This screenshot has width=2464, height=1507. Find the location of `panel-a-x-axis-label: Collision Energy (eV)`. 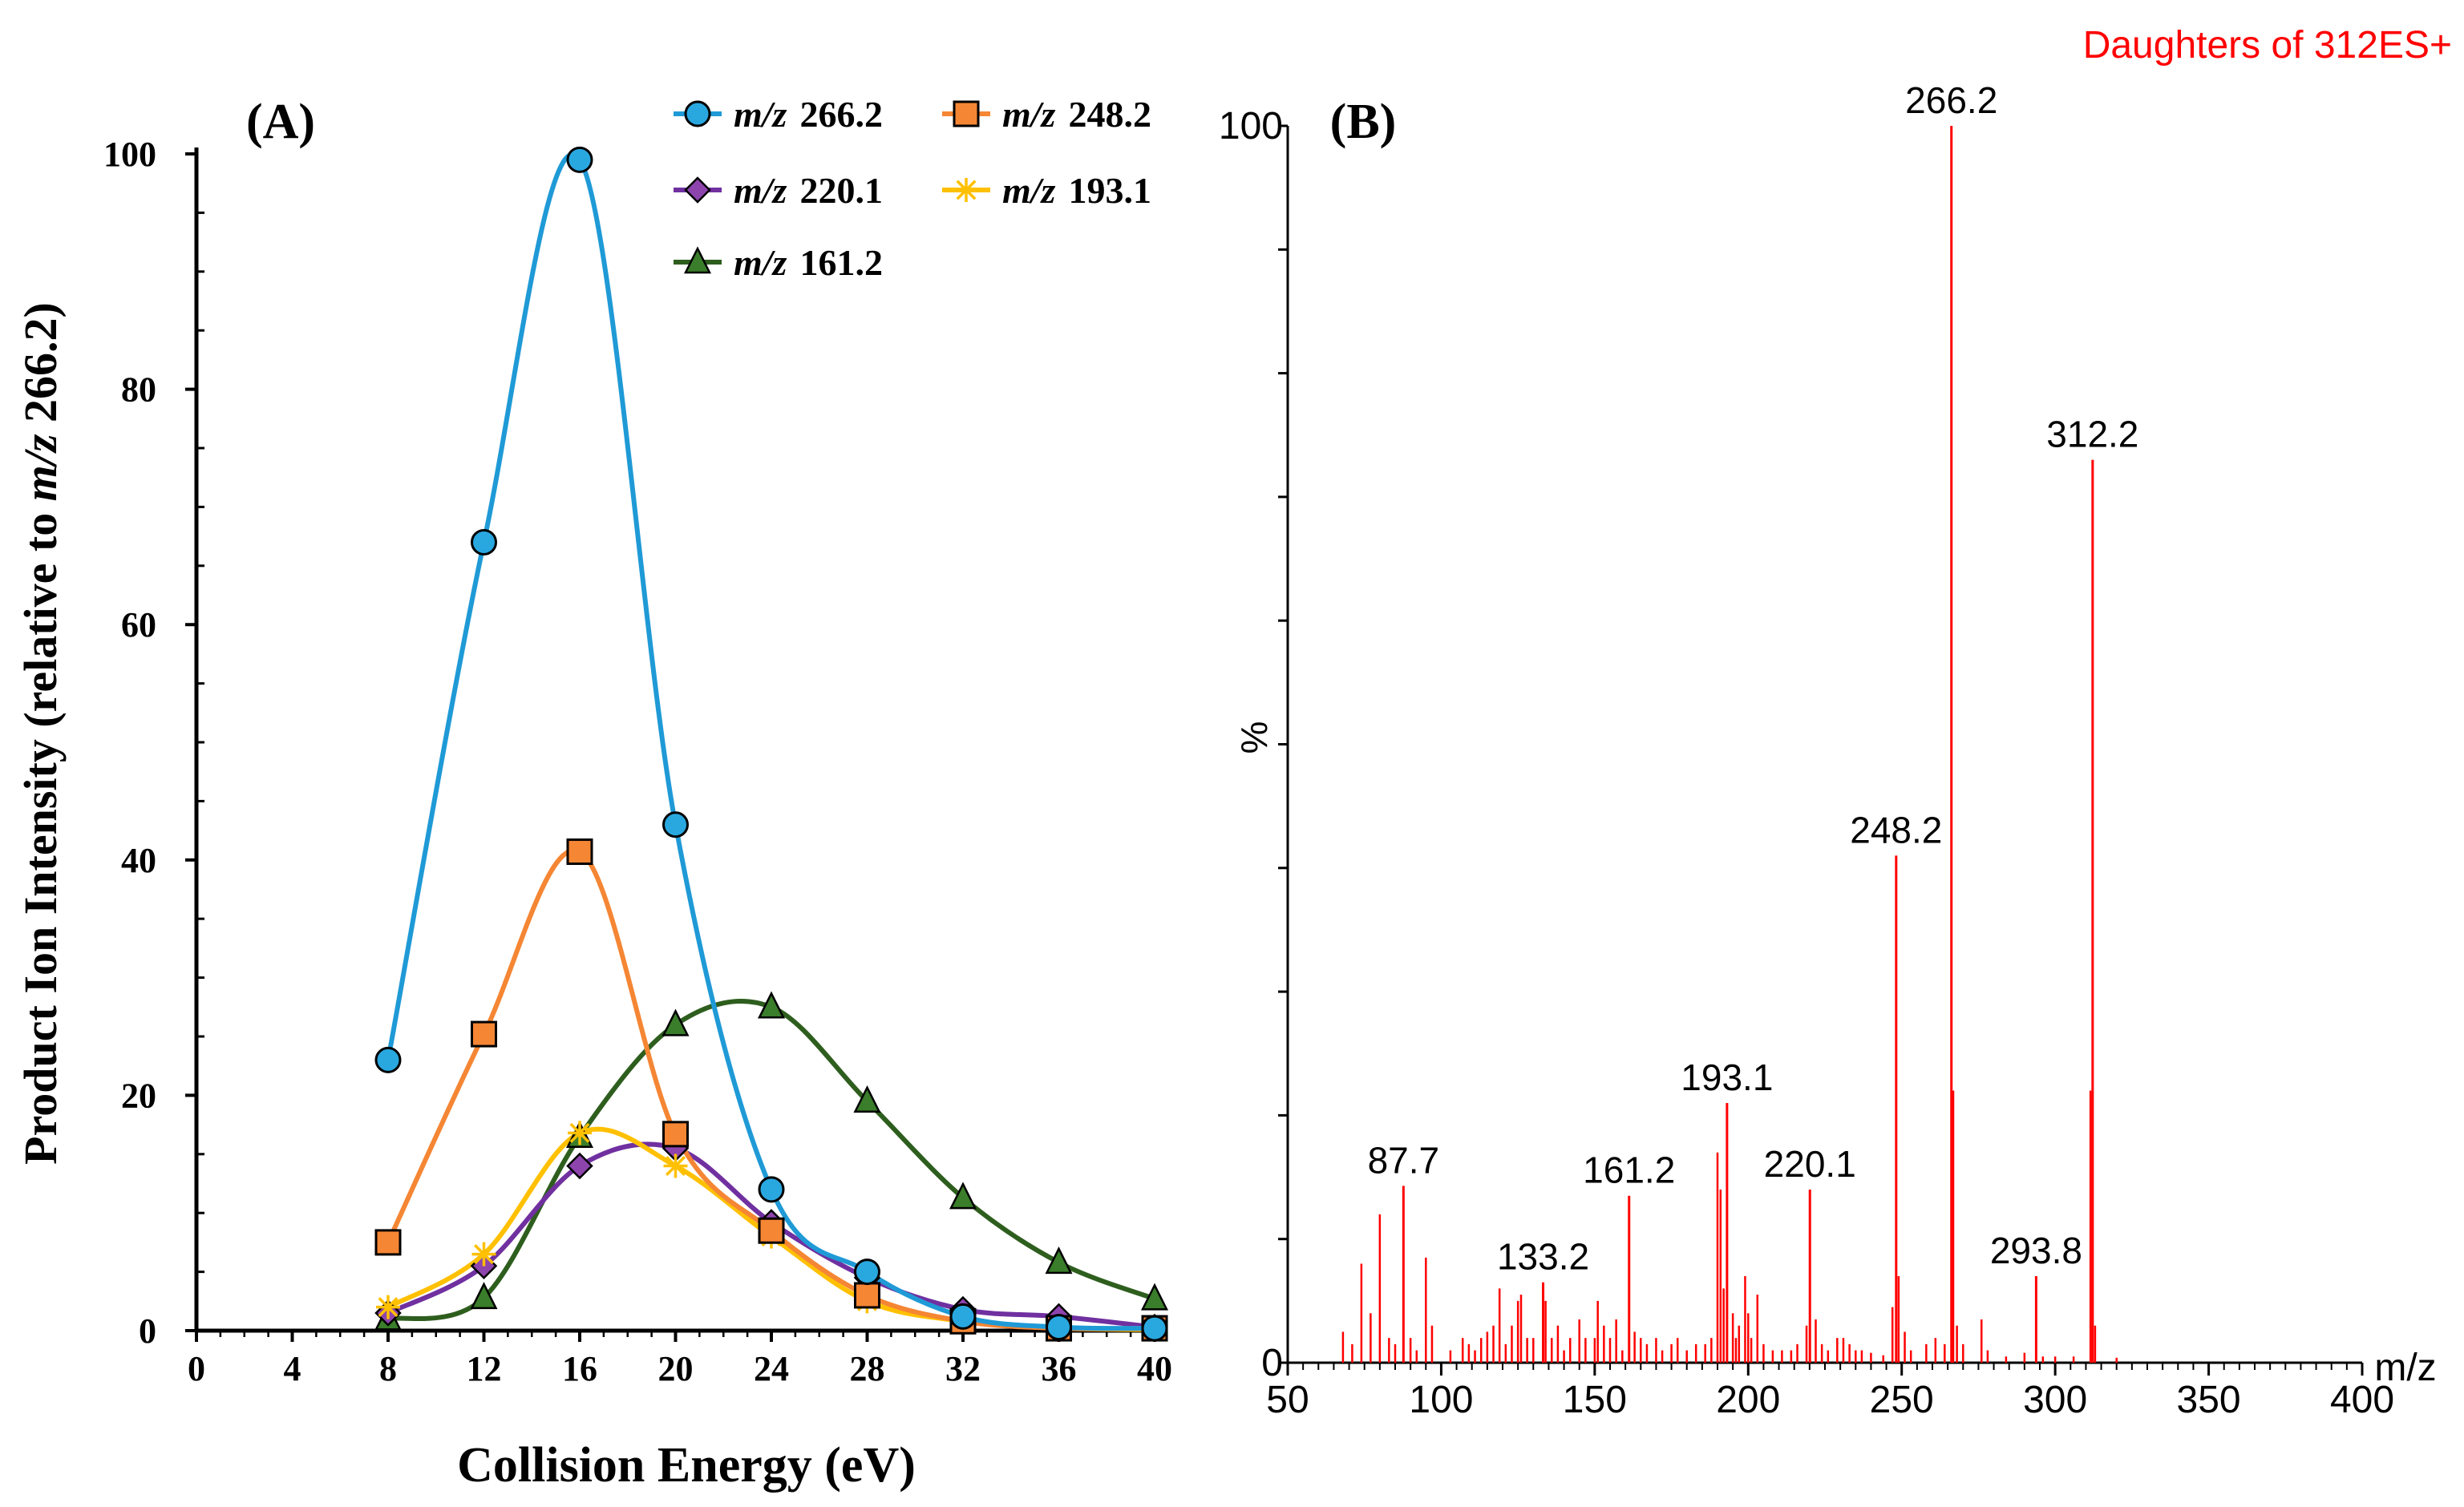

panel-a-x-axis-label: Collision Energy (eV) is located at coordinates (686, 1465).